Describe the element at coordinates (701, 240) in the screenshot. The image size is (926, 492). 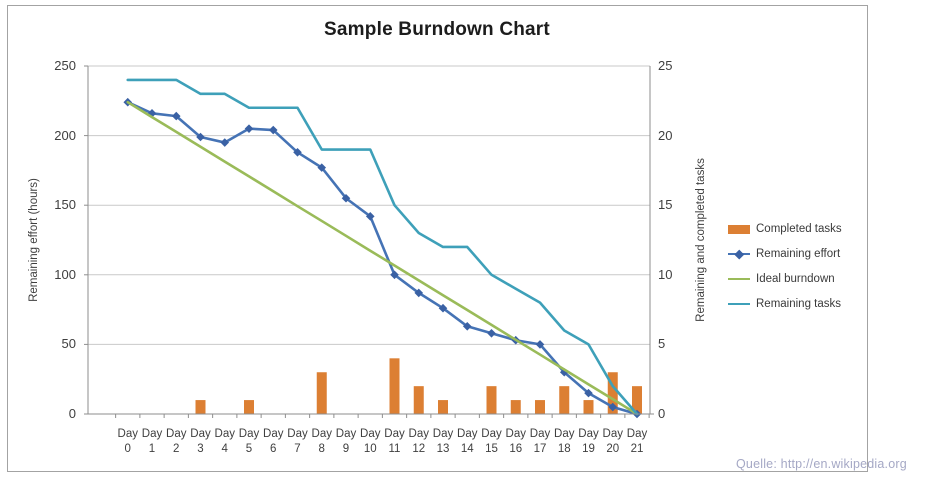
I see `right-axis-title: Remaining and completed tasks` at that location.